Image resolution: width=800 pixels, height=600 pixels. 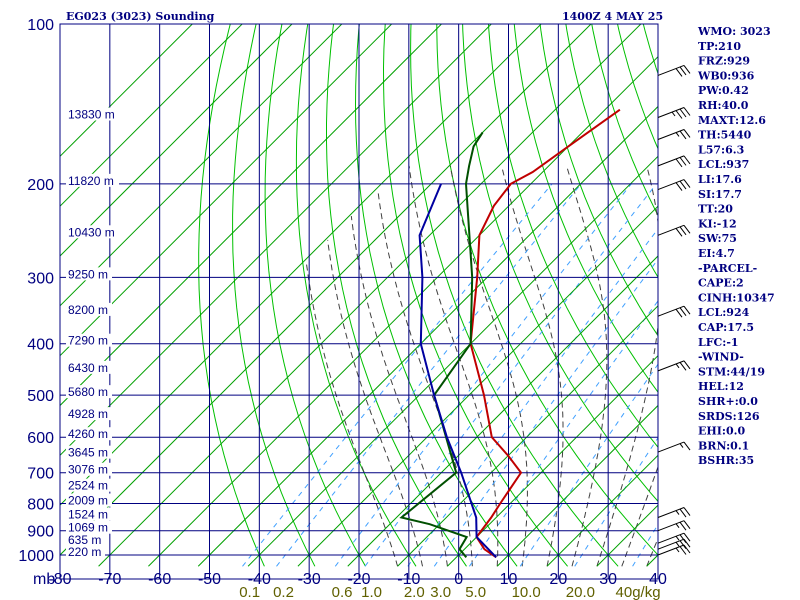 What do you see at coordinates (720, 194) in the screenshot?
I see `index-line: SI:17.7` at bounding box center [720, 194].